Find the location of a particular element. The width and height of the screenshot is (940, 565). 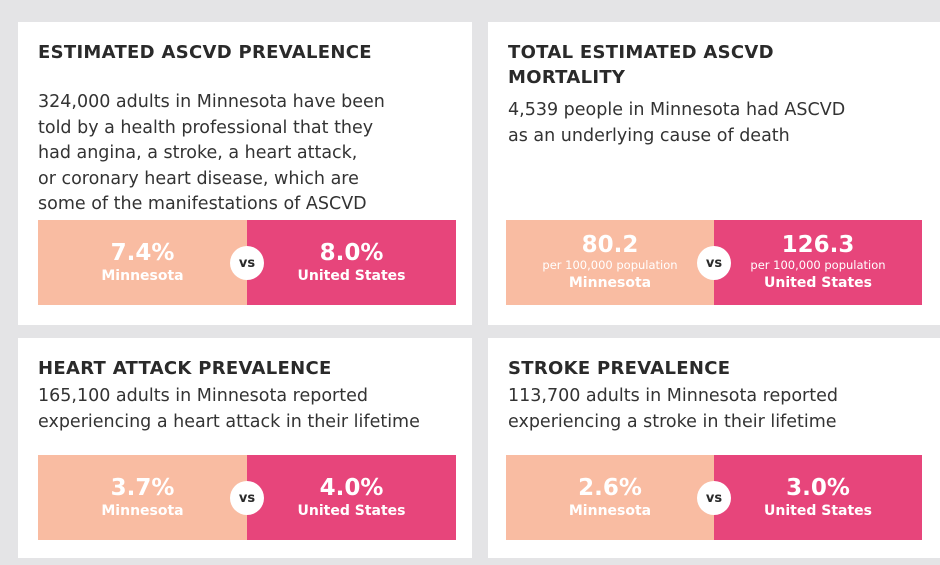

right-stat: 4.0% United States is located at coordinates (351, 497).